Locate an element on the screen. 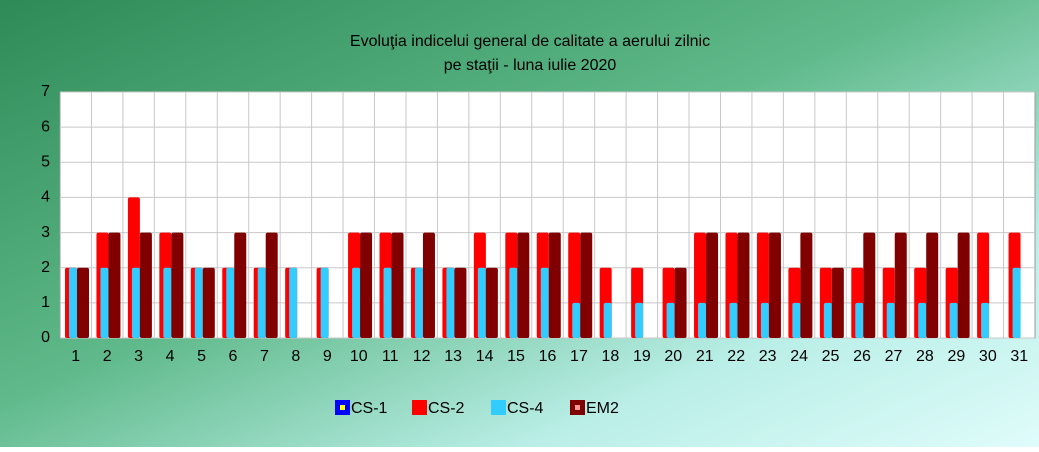 Image resolution: width=1039 pixels, height=452 pixels. x-tick-label: 8 is located at coordinates (295, 356).